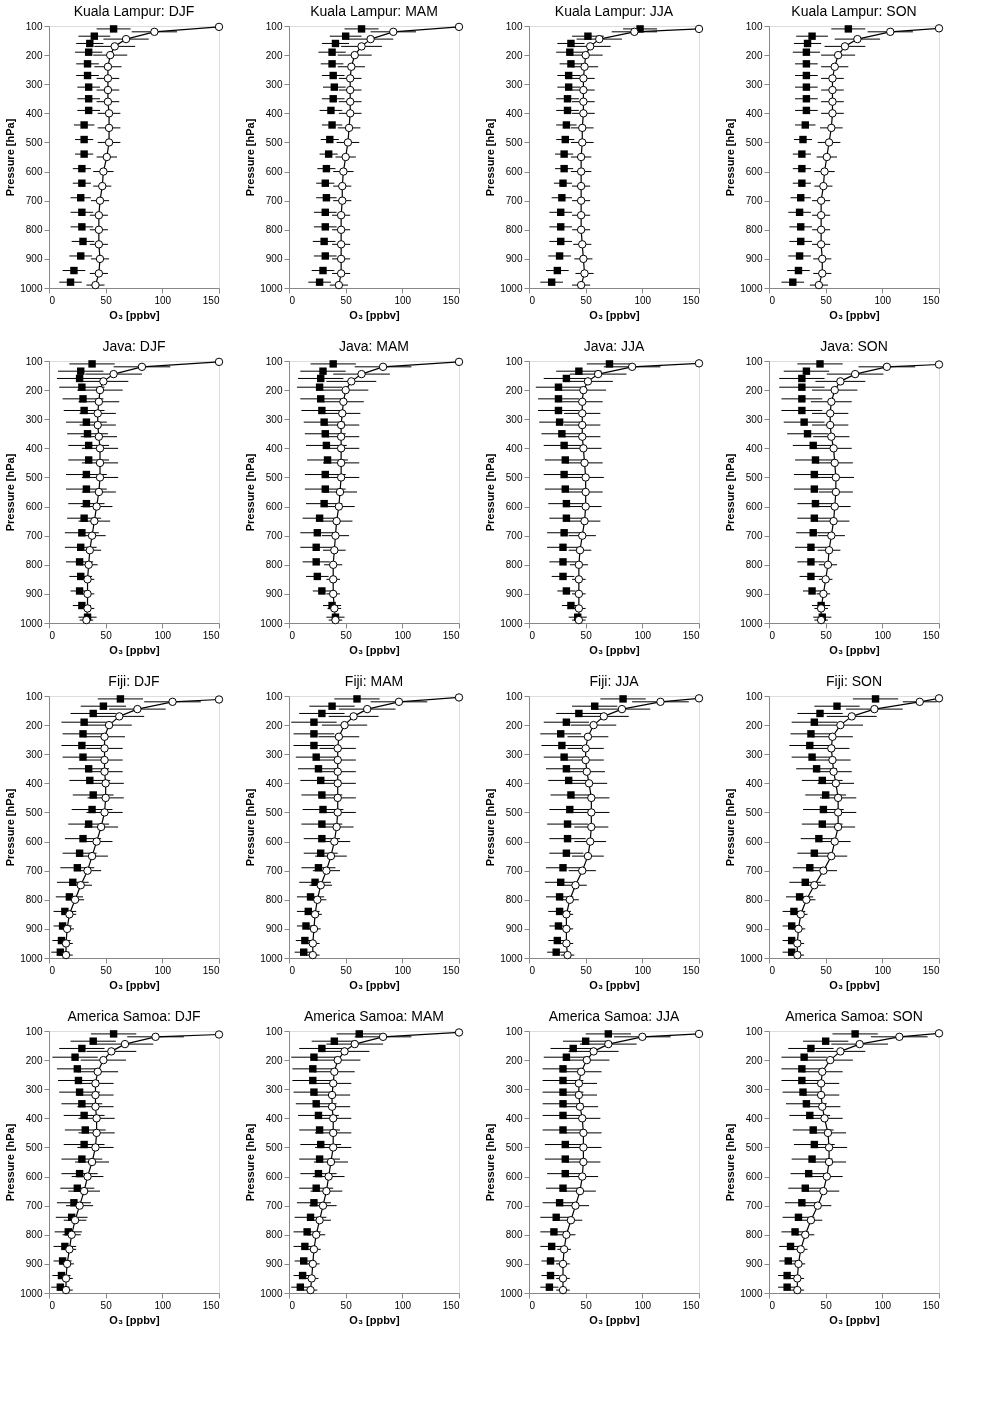  Describe the element at coordinates (614, 346) in the screenshot. I see `chart-title: Java: JJA` at that location.